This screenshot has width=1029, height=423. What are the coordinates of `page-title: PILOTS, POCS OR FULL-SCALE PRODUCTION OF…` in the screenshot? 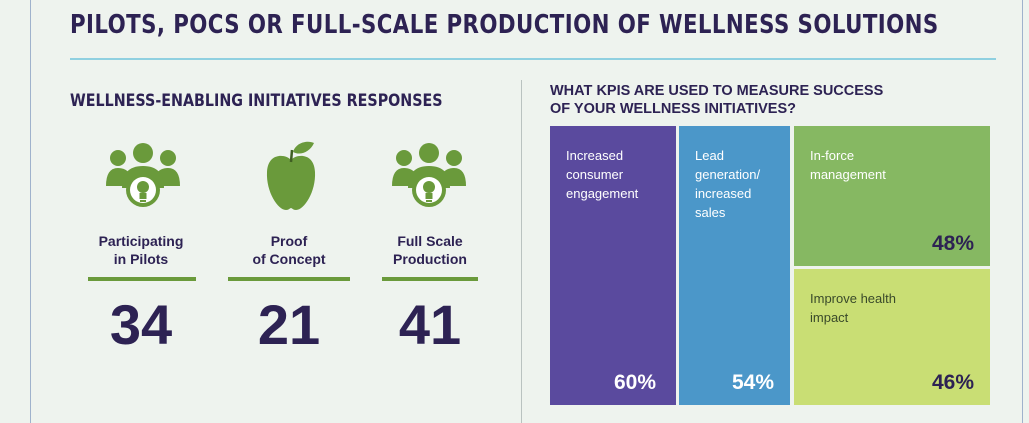 It's located at (504, 25).